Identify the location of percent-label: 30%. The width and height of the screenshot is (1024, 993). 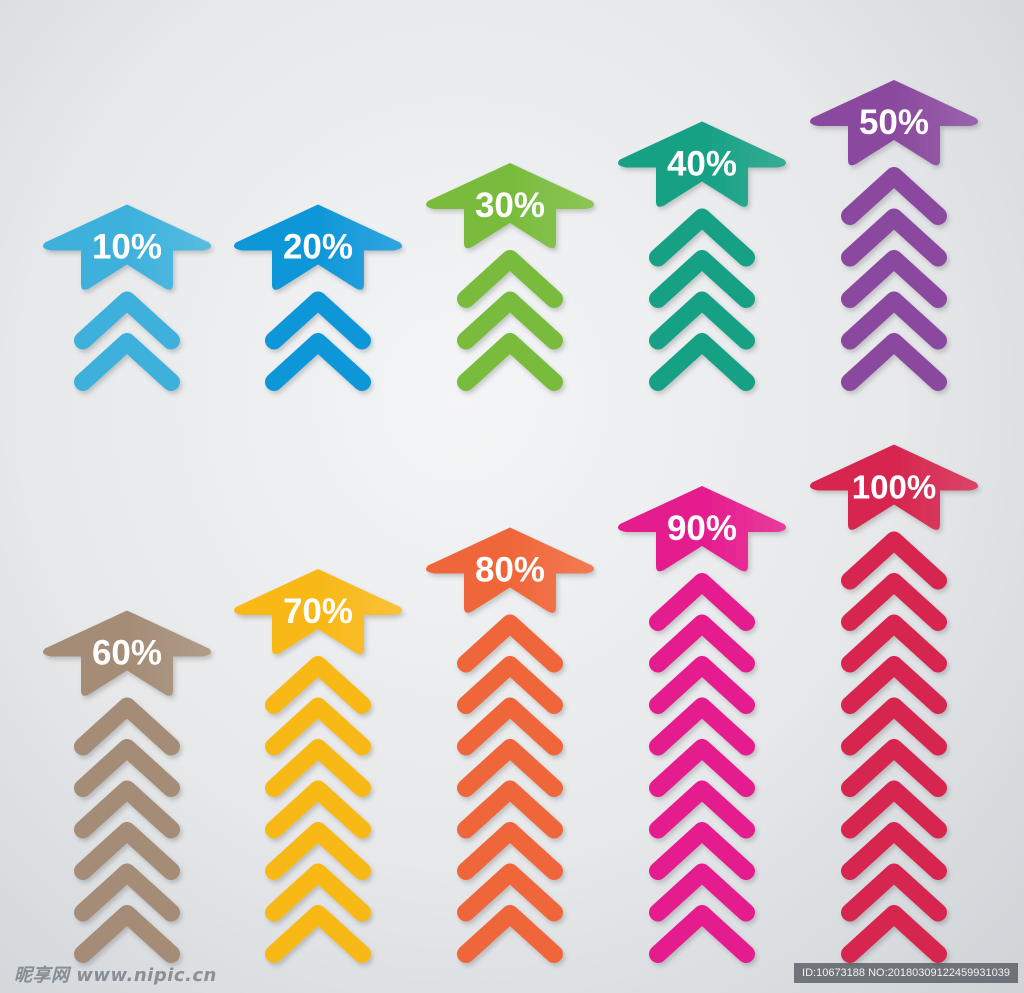
(510, 205).